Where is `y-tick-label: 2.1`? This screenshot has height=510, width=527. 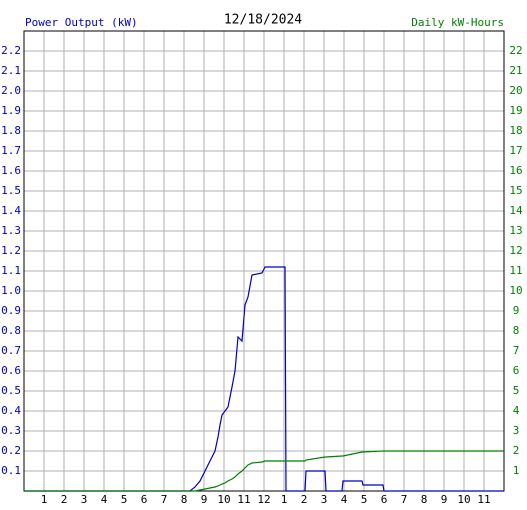
y-tick-label: 2.1 is located at coordinates (11, 70).